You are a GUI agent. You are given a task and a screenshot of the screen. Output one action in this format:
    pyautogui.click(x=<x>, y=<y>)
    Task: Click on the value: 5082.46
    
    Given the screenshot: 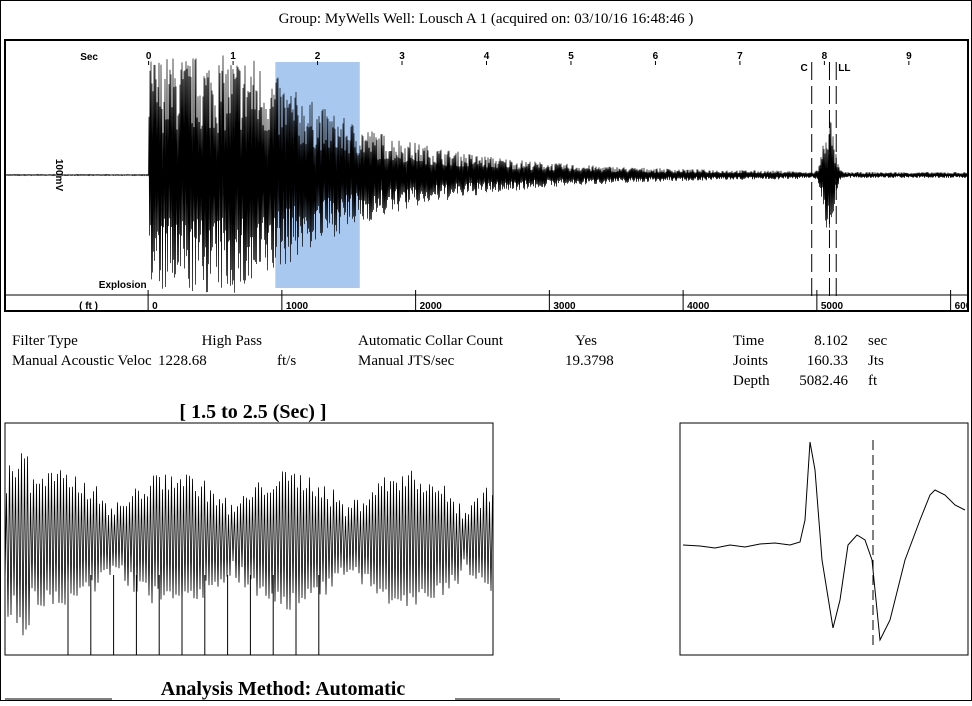 What is the action you would take?
    pyautogui.click(x=823, y=381)
    